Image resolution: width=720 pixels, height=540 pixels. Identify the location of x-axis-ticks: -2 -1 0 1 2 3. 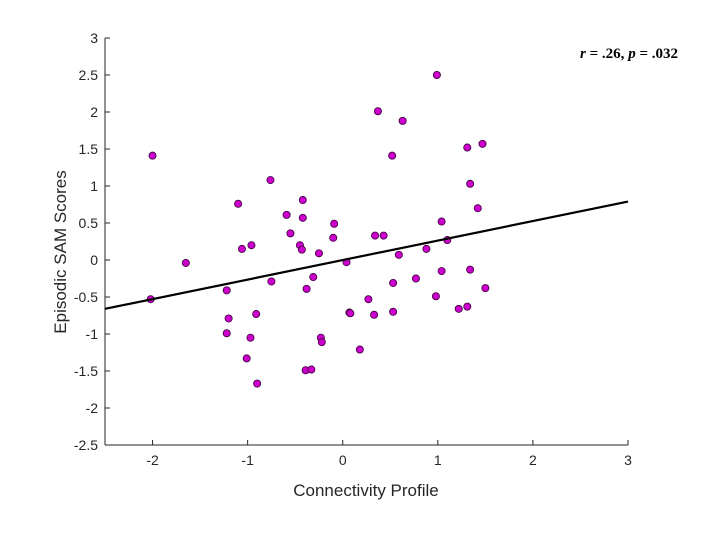
(389, 454).